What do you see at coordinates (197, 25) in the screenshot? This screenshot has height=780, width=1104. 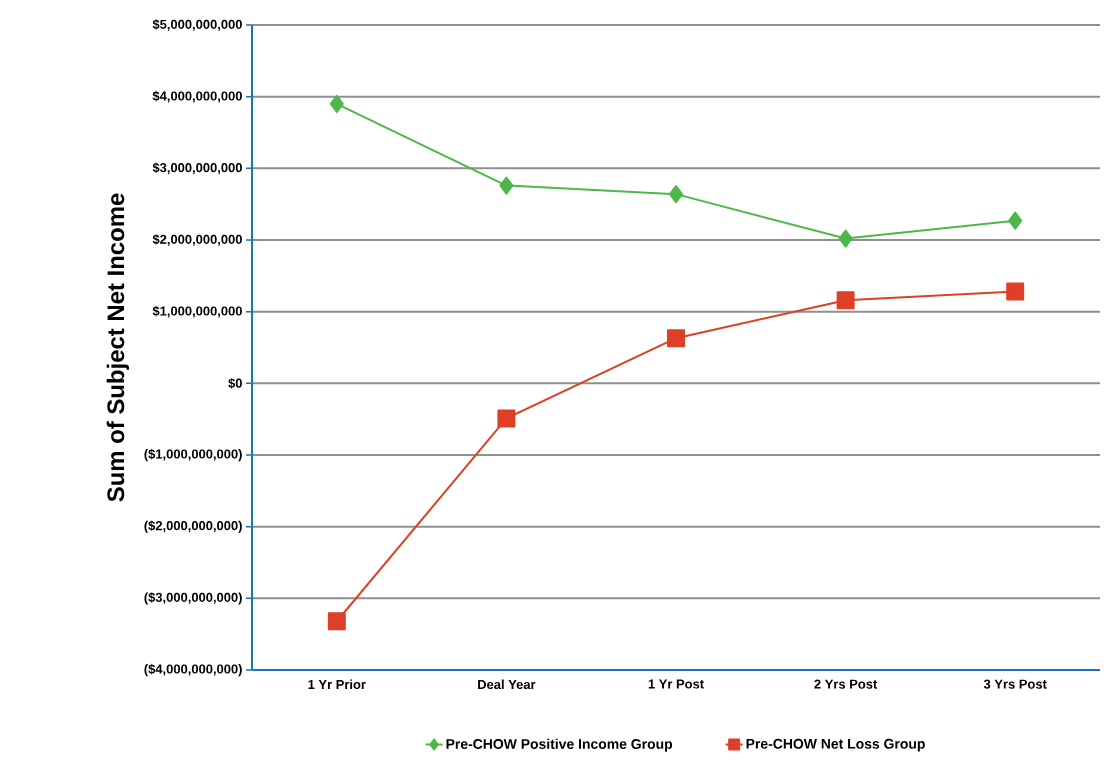 I see `y-tick-label: $5,000,000,000` at bounding box center [197, 25].